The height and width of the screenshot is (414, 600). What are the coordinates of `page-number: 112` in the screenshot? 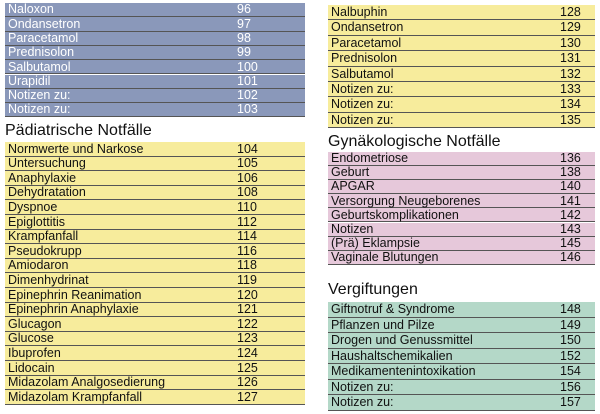 It's located at (247, 221).